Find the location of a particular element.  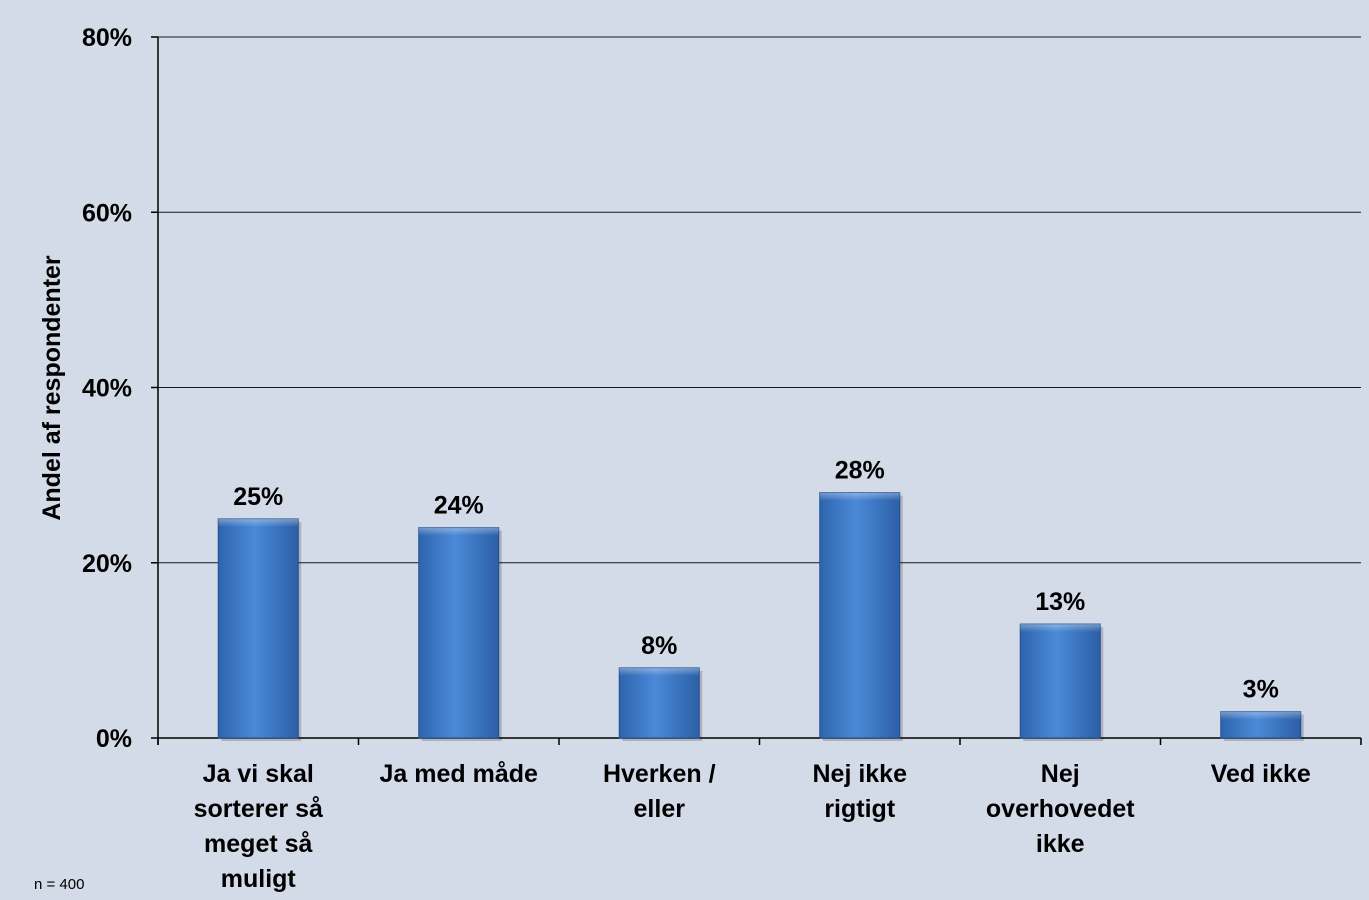

category-label-0: Ja vi skal sorterer så meget så muligt is located at coordinates (258, 826).